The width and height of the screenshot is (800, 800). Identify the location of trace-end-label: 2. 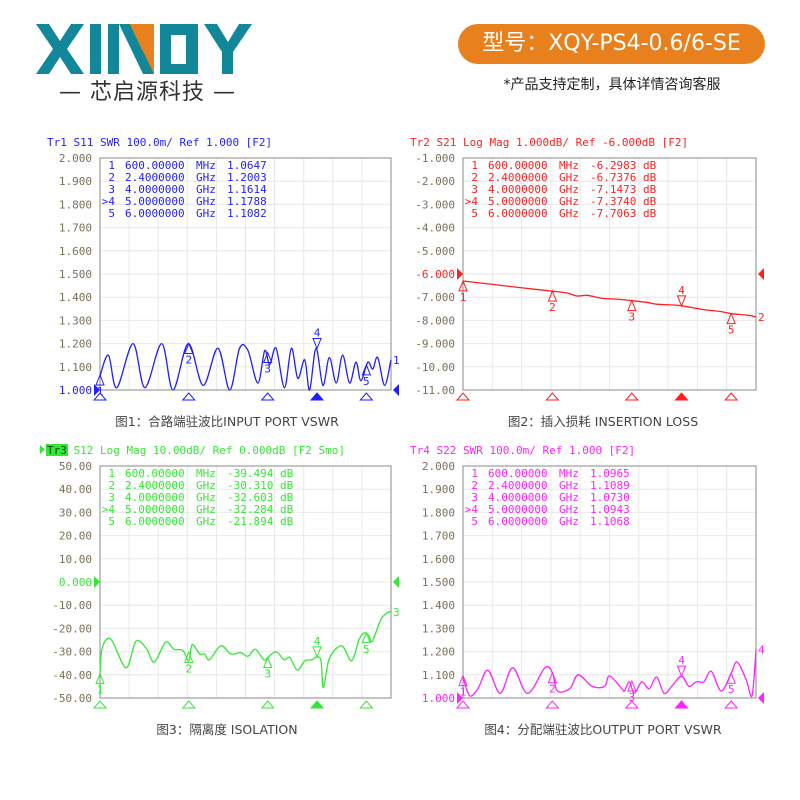
(761, 317).